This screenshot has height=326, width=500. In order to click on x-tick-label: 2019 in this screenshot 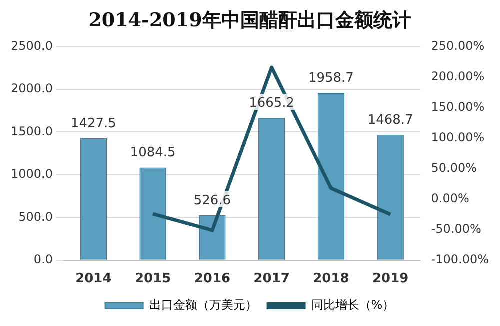, I will do `click(390, 279)`.